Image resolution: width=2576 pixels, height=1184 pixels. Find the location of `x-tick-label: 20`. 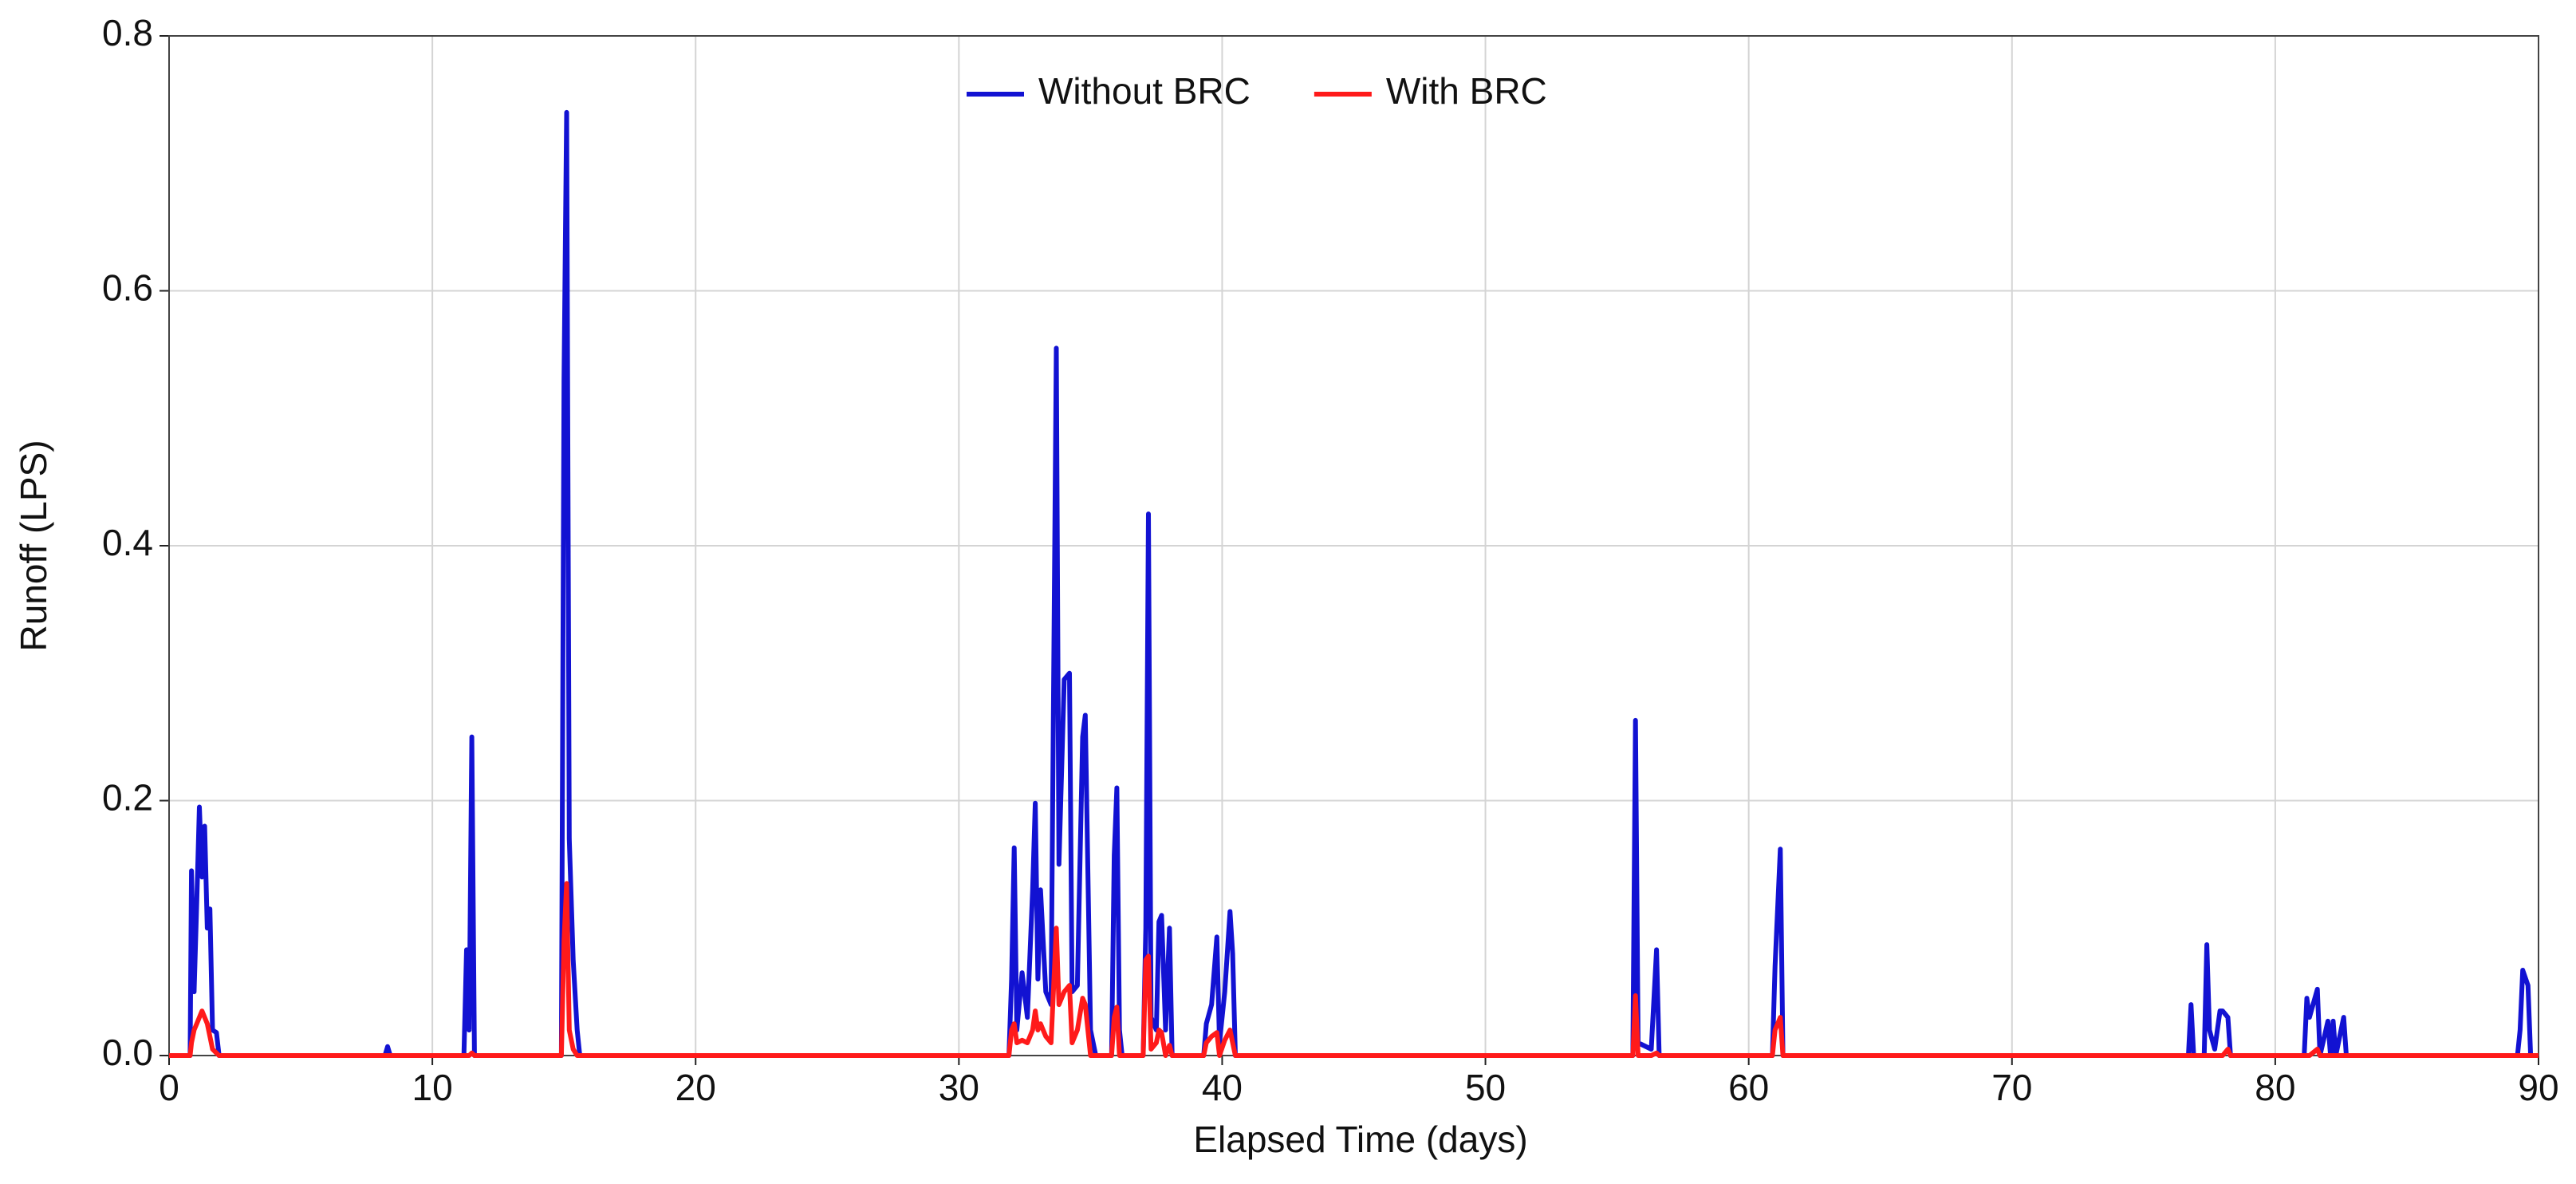

x-tick-label: 20 is located at coordinates (696, 1087).